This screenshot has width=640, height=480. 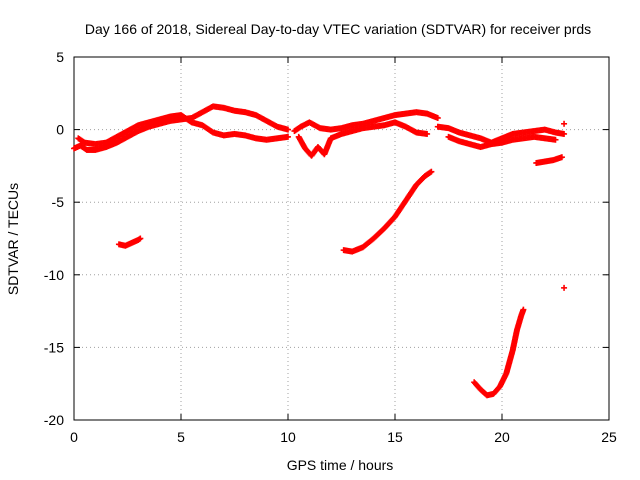 What do you see at coordinates (13, 239) in the screenshot?
I see `y-axis-label: SDTVAR / TECUs` at bounding box center [13, 239].